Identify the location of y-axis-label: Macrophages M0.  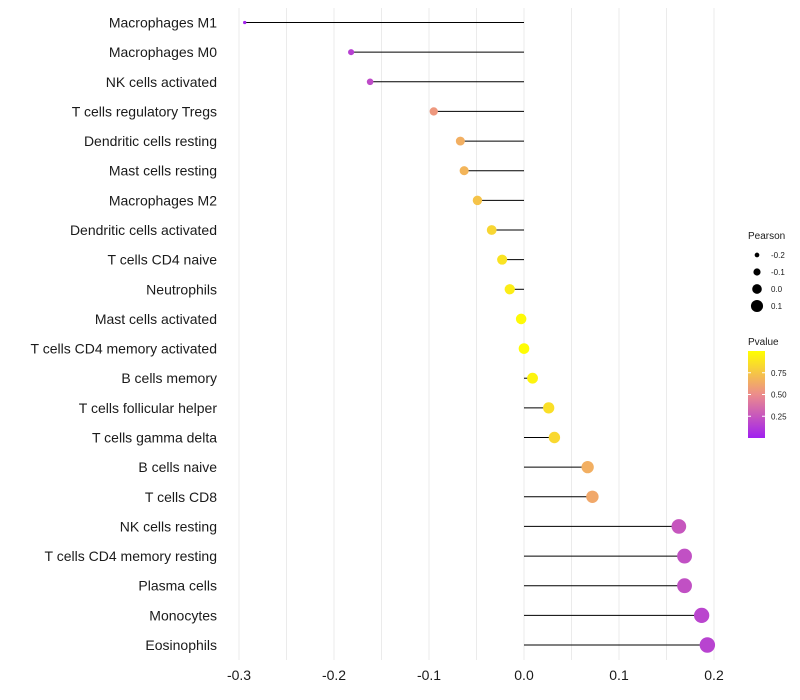
(163, 52).